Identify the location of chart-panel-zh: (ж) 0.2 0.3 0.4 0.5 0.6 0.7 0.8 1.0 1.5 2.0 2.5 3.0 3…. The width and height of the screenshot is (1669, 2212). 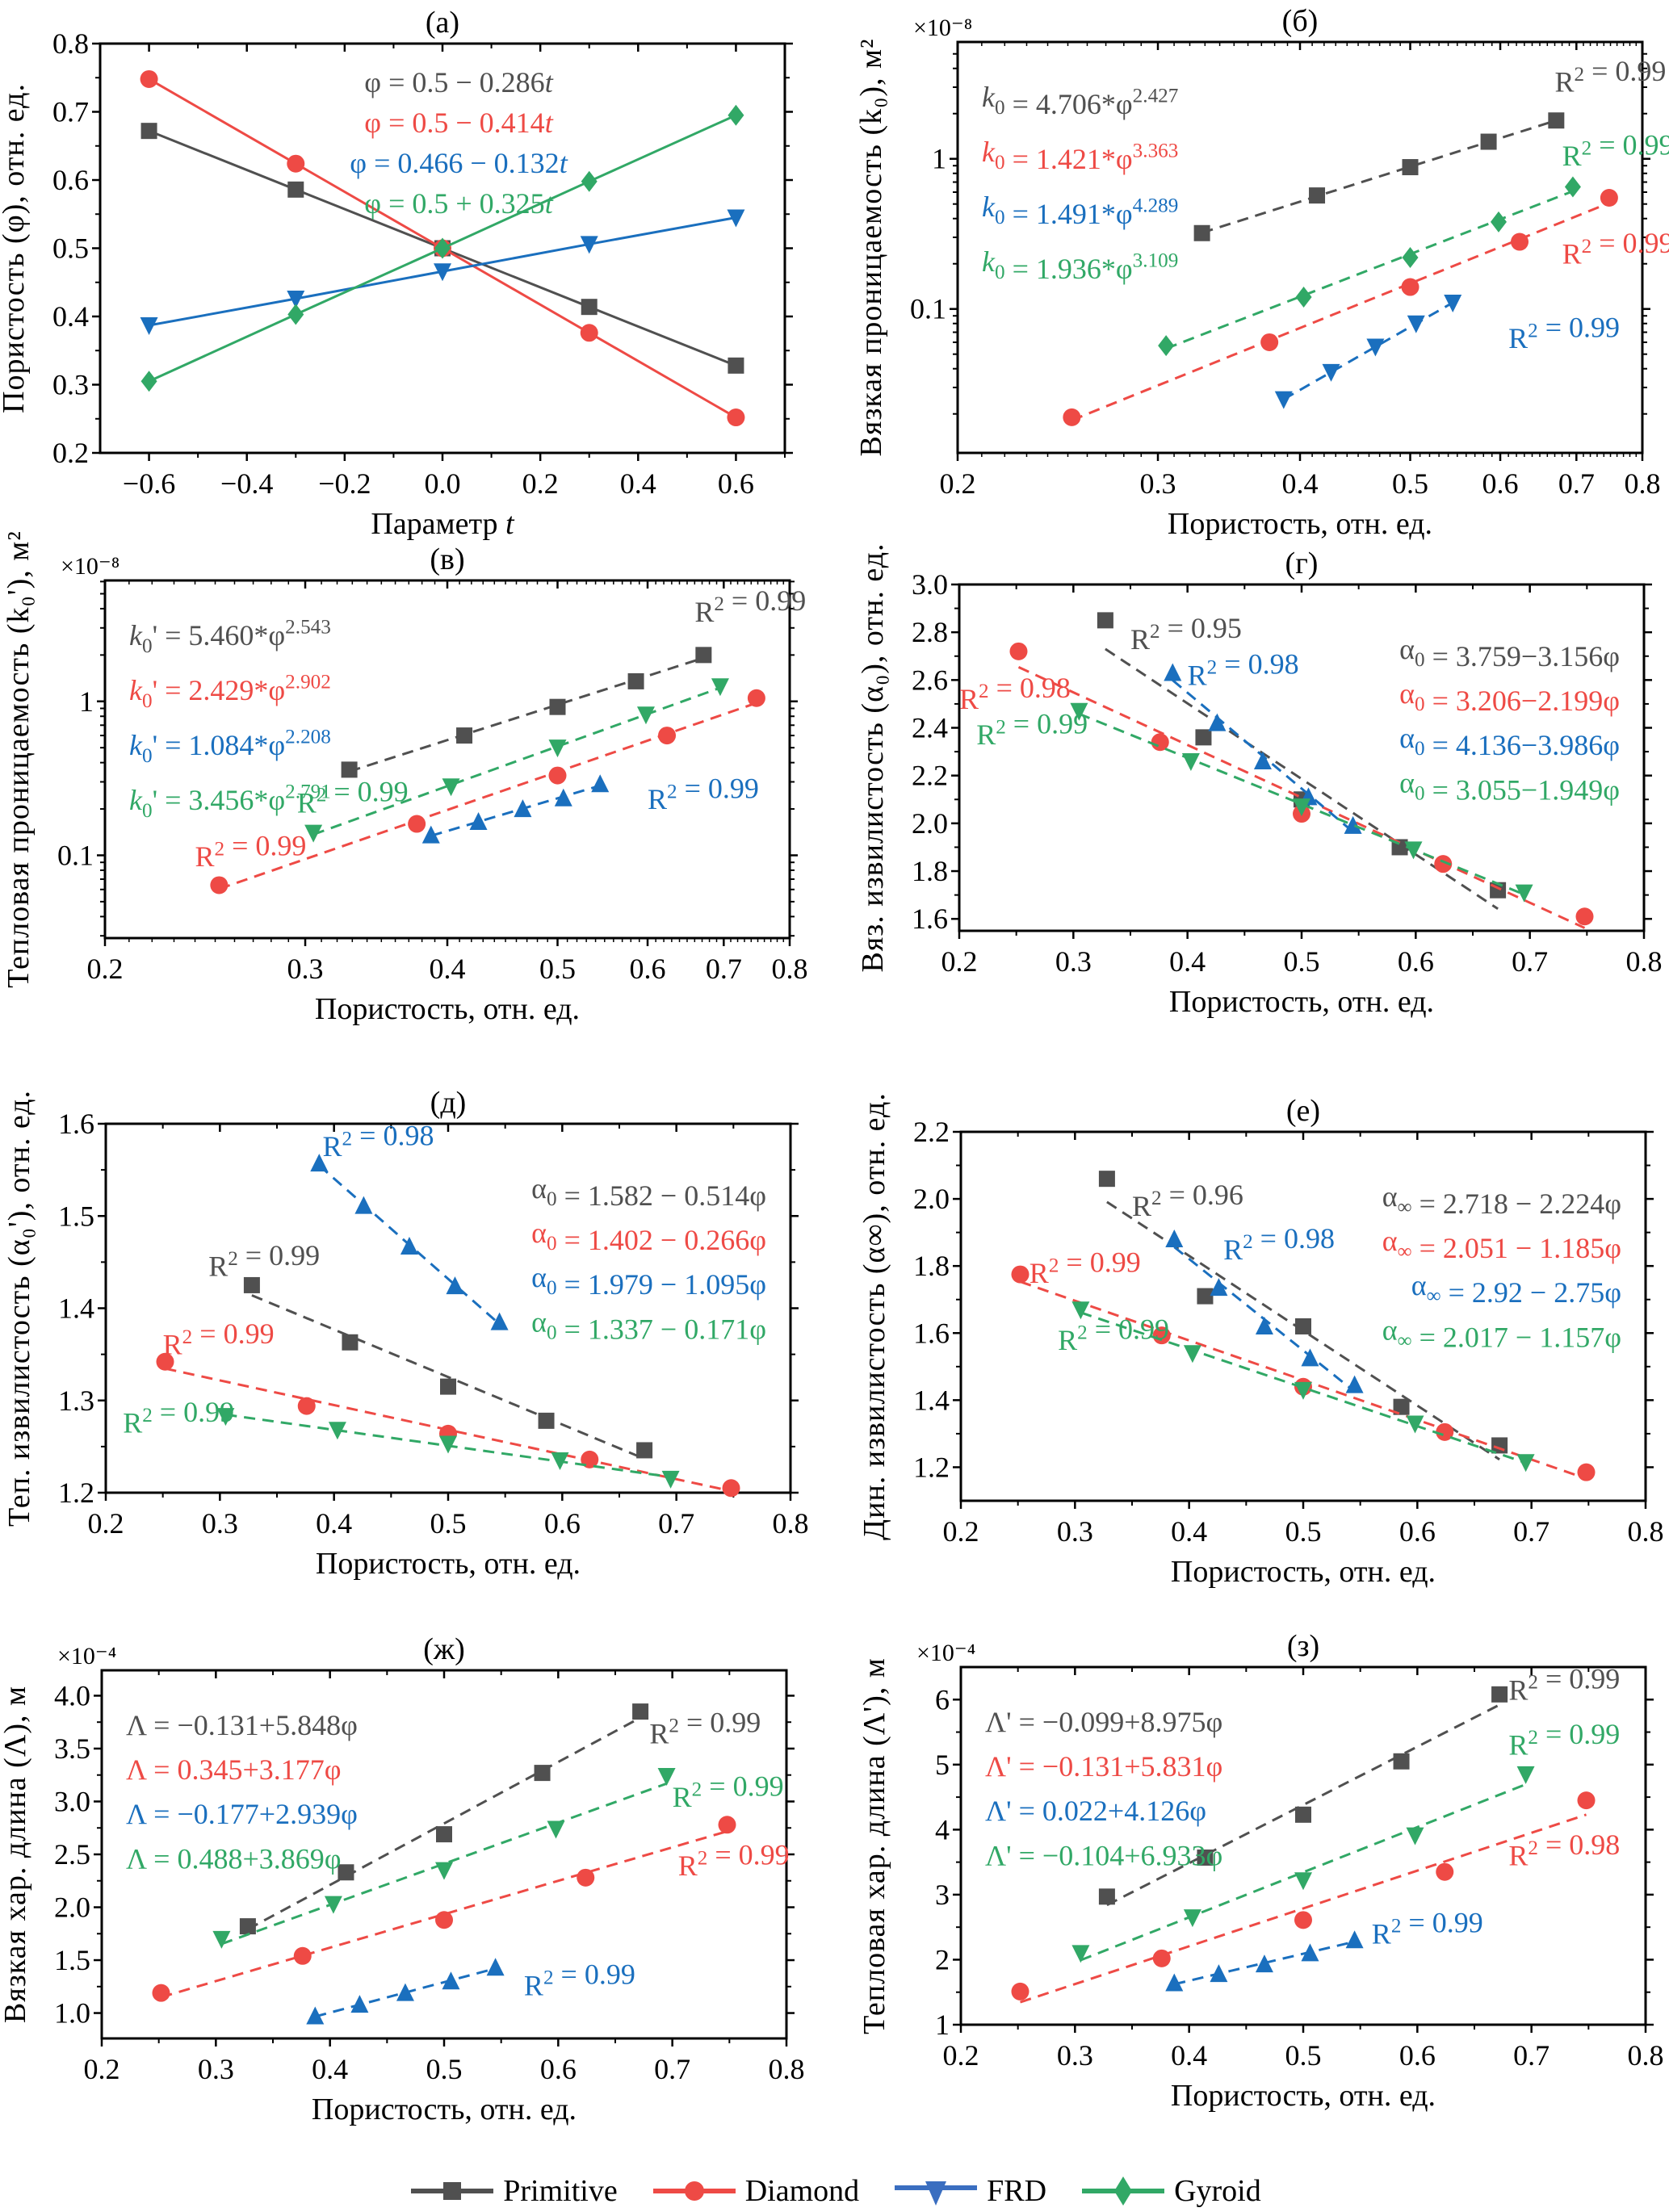
(402, 1879).